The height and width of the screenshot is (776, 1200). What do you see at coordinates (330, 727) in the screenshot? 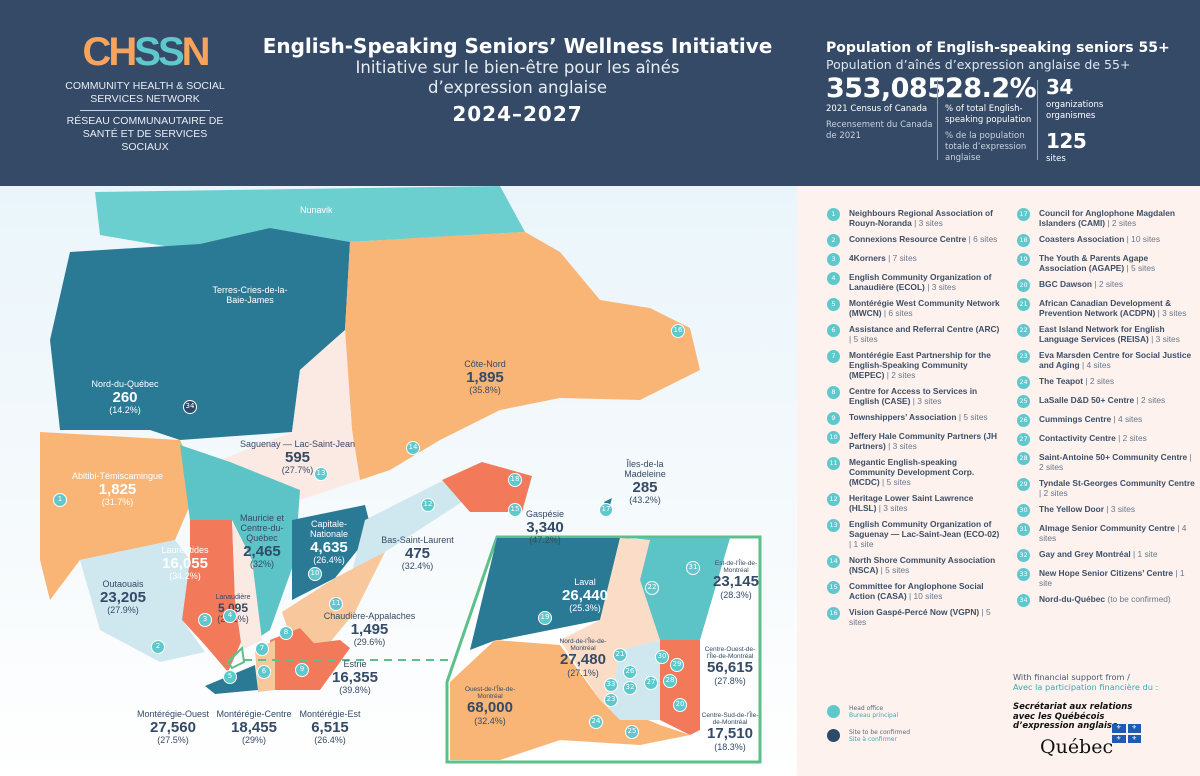
I see `region-label: Montérégie-Est 6,515 (26.4%)` at bounding box center [330, 727].